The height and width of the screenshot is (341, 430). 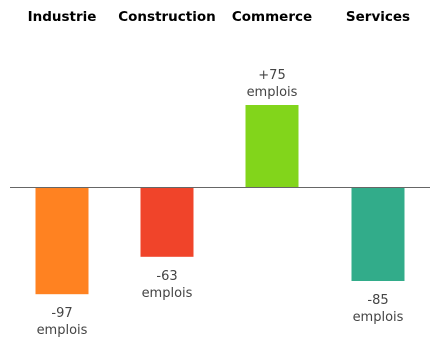 What do you see at coordinates (272, 92) in the screenshot?
I see `data-label-unit-2: emplois` at bounding box center [272, 92].